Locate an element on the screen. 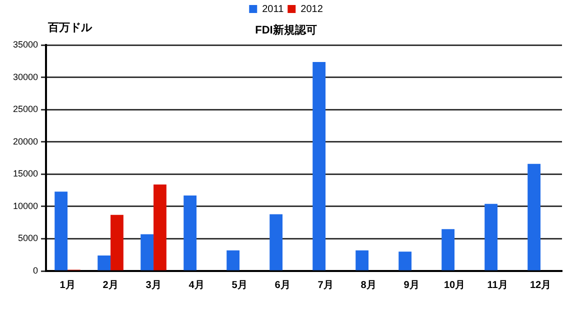  x-tick-label: 1月 is located at coordinates (68, 285).